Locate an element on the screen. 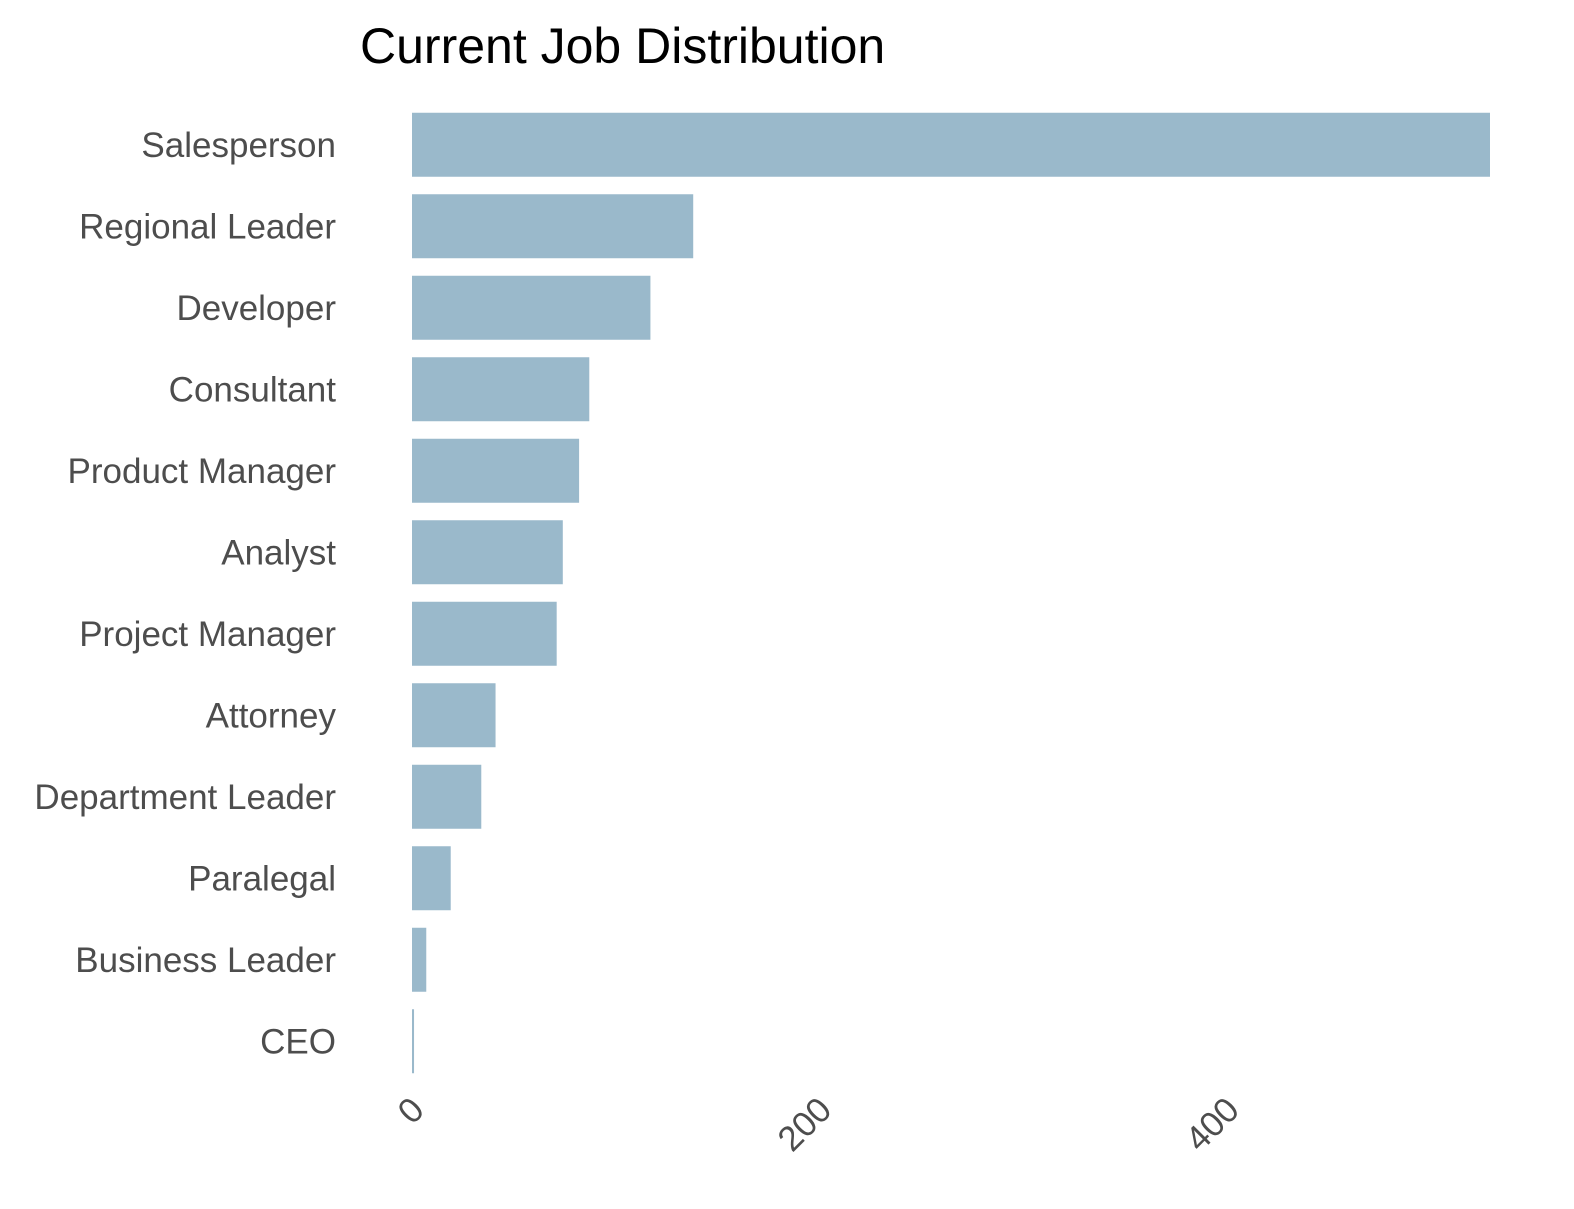 The height and width of the screenshot is (1209, 1574). category-label: Analyst is located at coordinates (278, 552).